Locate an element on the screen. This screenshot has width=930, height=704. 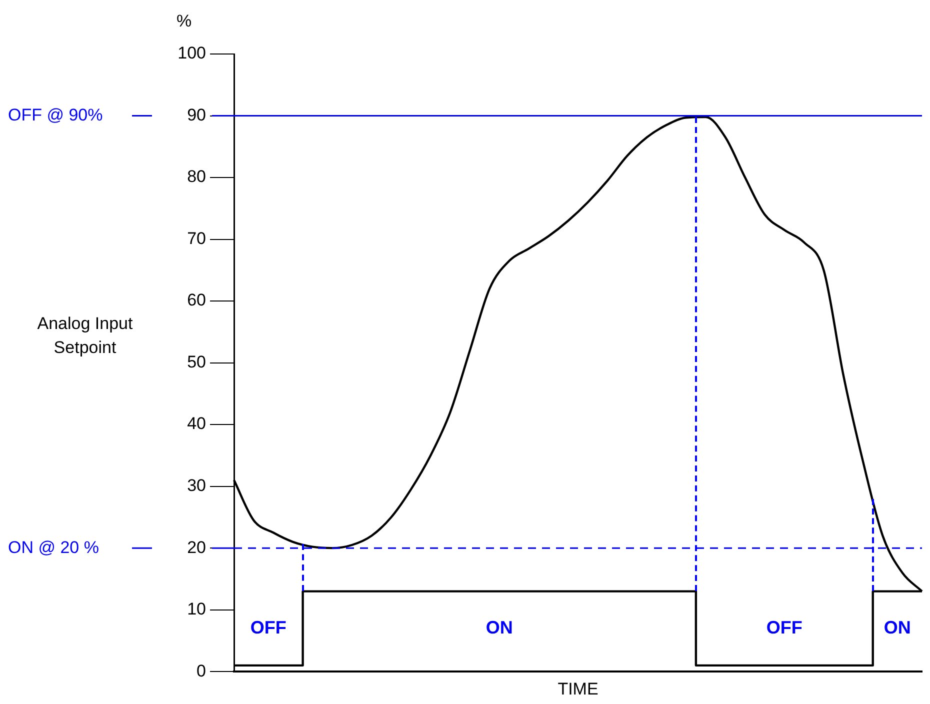
y-tick-label: 70 is located at coordinates (196, 238).